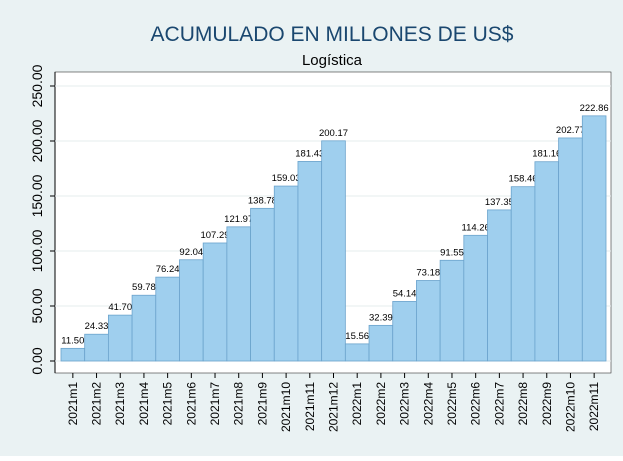 The image size is (623, 461). Describe the element at coordinates (452, 252) in the screenshot. I see `value-label: 91.55` at that location.